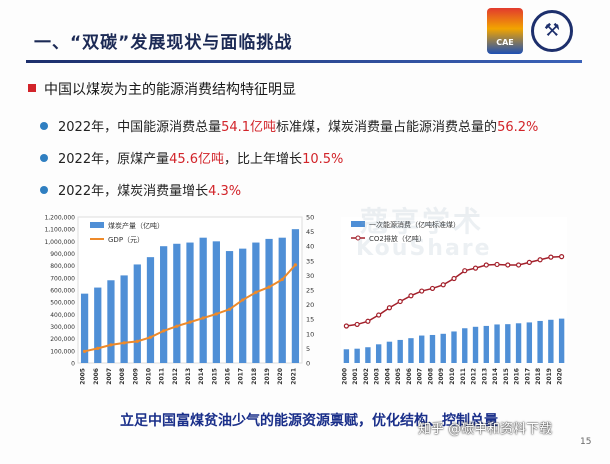 The width and height of the screenshot is (610, 464). Describe the element at coordinates (358, 238) in the screenshot. I see `legend-co2-marker` at that location.